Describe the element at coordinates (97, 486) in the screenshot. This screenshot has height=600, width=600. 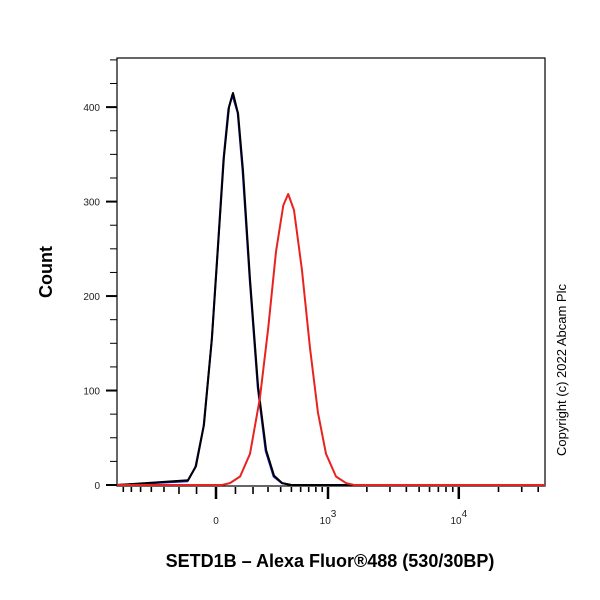
I see `y-tick-label: 0` at that location.